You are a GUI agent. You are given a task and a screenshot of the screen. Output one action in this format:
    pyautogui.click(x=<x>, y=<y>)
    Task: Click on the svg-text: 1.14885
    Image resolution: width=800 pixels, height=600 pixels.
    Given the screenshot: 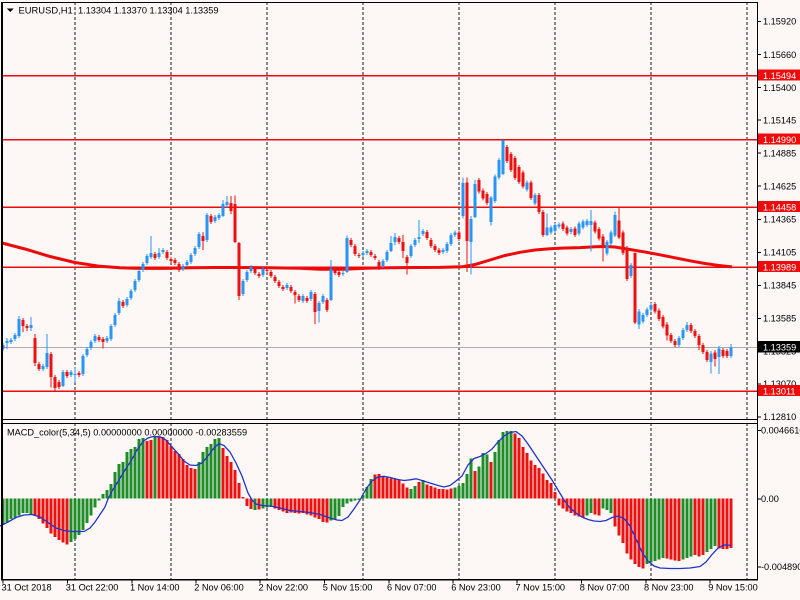 What is the action you would take?
    pyautogui.click(x=779, y=153)
    